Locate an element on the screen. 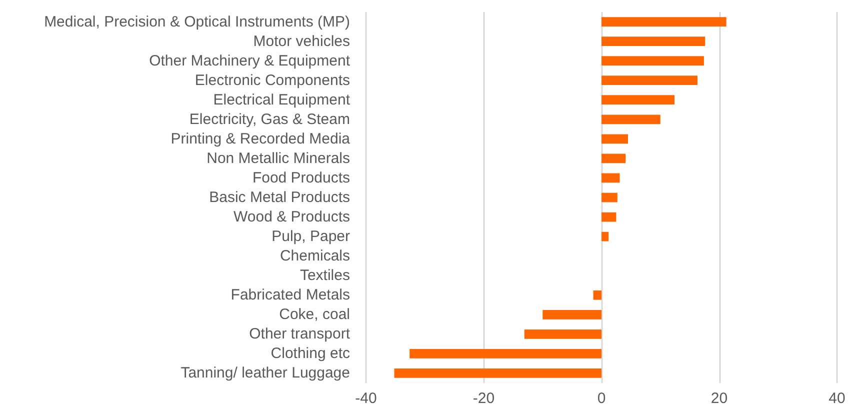 This screenshot has width=851, height=409. y-tick-label: Chemicals is located at coordinates (315, 256).